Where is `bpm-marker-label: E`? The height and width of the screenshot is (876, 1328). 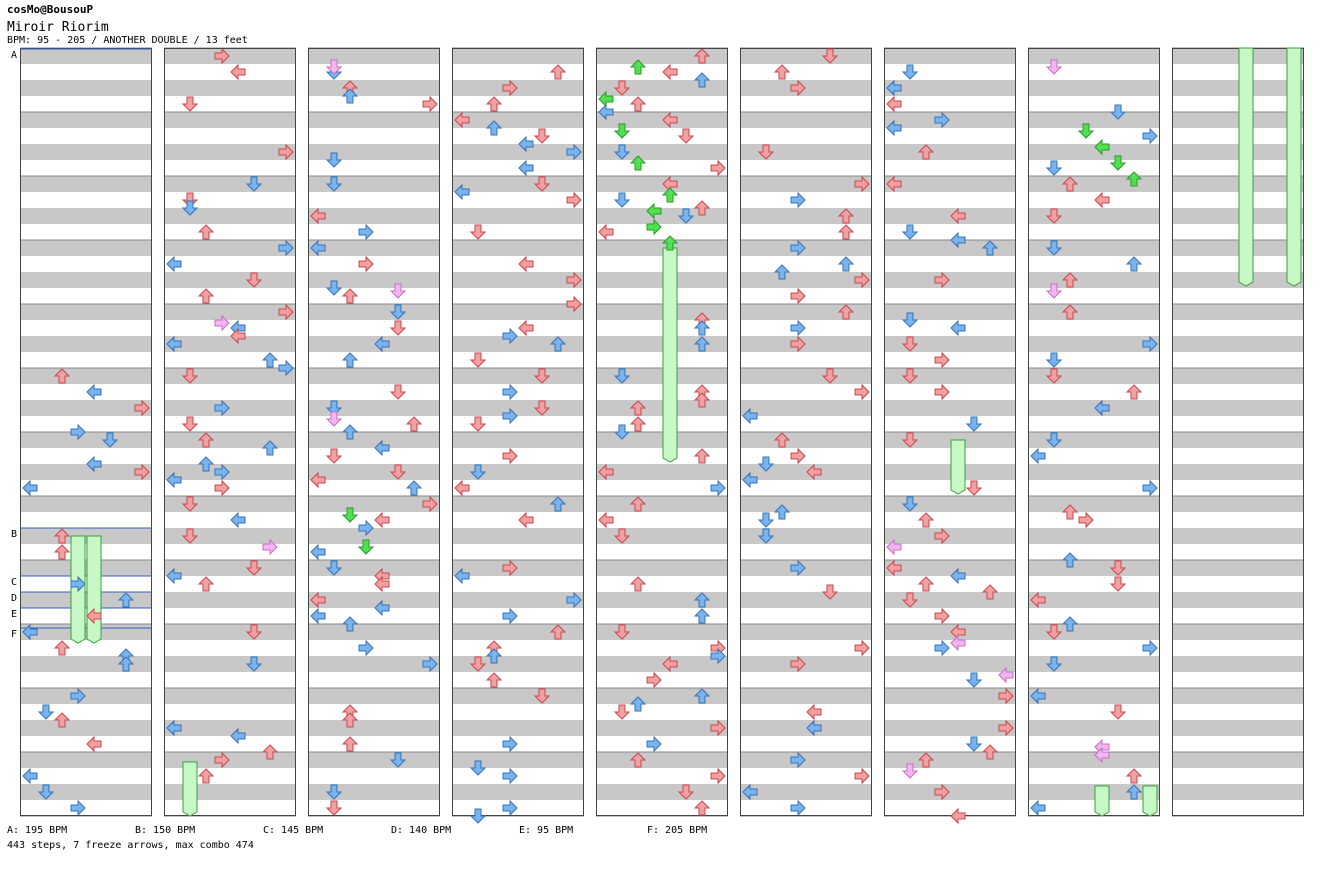
bpm-marker-label: E is located at coordinates (14, 614).